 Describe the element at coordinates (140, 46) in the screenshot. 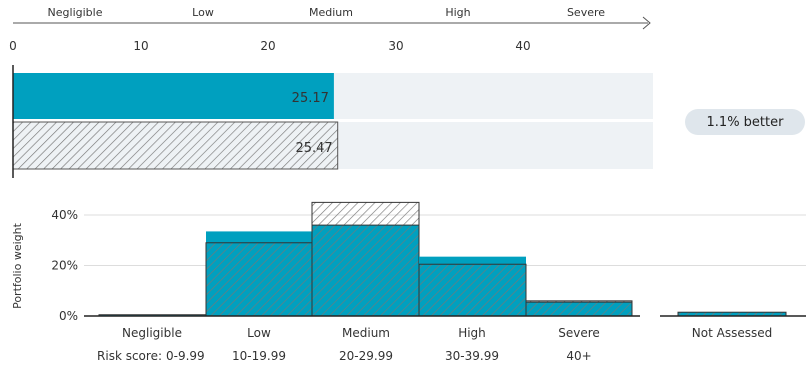

I see `score-tick-label: 10` at that location.